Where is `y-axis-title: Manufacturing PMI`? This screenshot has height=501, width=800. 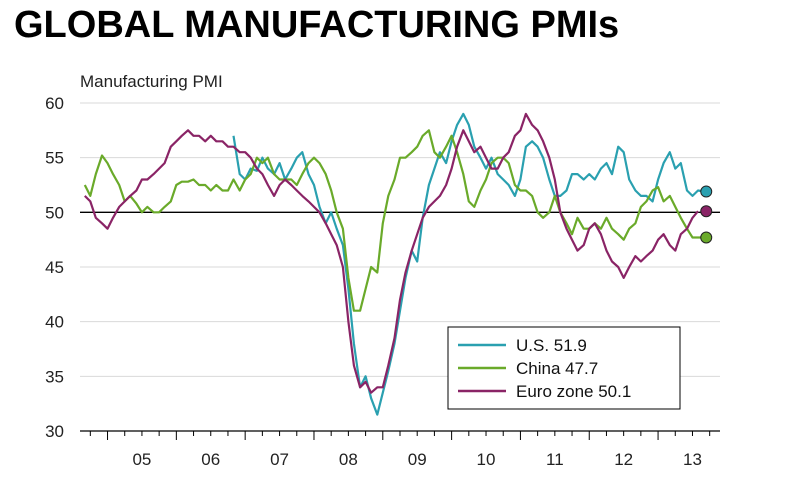
y-axis-title: Manufacturing PMI is located at coordinates (151, 81).